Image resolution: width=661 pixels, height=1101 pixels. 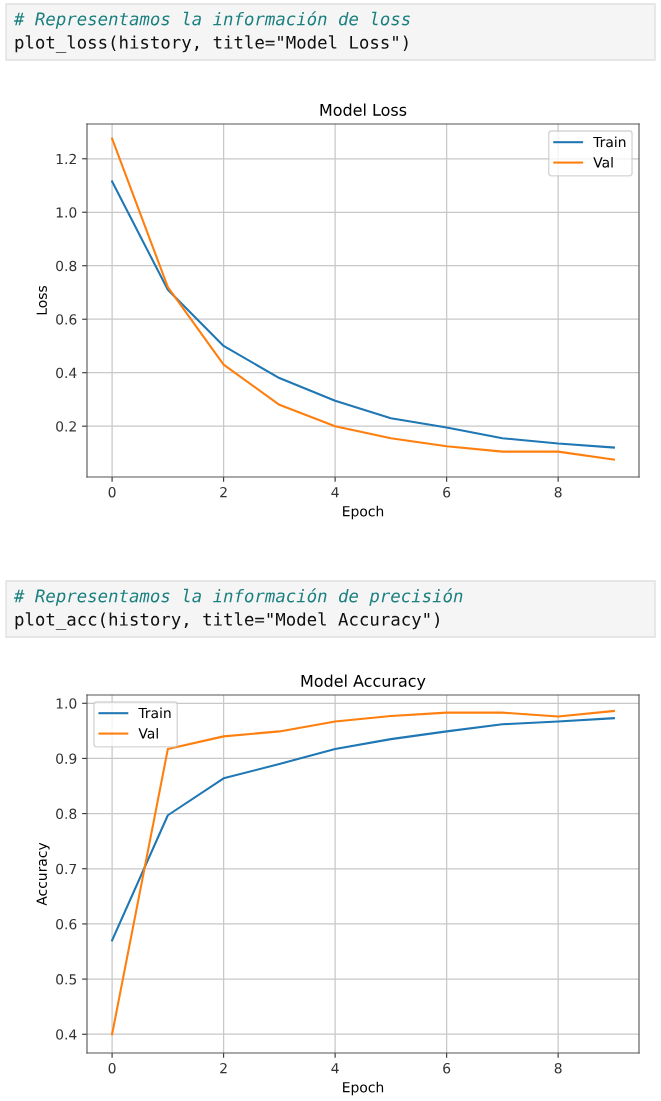 I want to click on chart-title: Model Accuracy, so click(x=363, y=682).